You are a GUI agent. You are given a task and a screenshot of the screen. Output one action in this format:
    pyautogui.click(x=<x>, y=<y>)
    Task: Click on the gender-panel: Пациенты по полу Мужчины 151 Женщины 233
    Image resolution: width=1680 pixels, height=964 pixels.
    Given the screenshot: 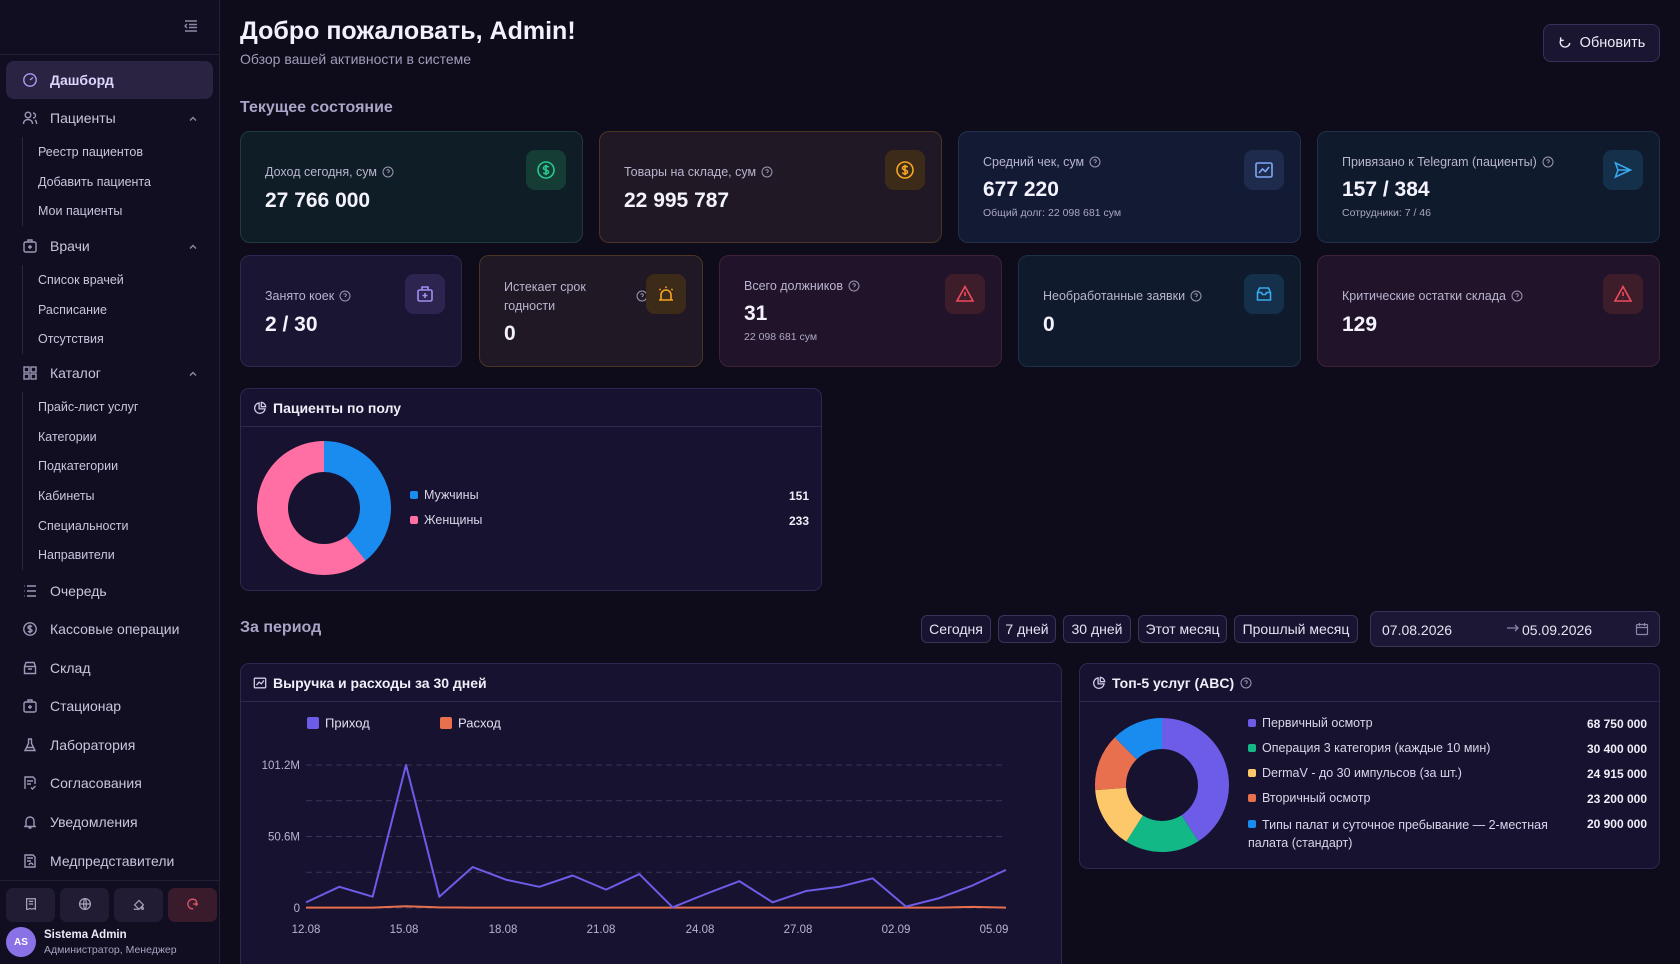 What is the action you would take?
    pyautogui.click(x=531, y=489)
    